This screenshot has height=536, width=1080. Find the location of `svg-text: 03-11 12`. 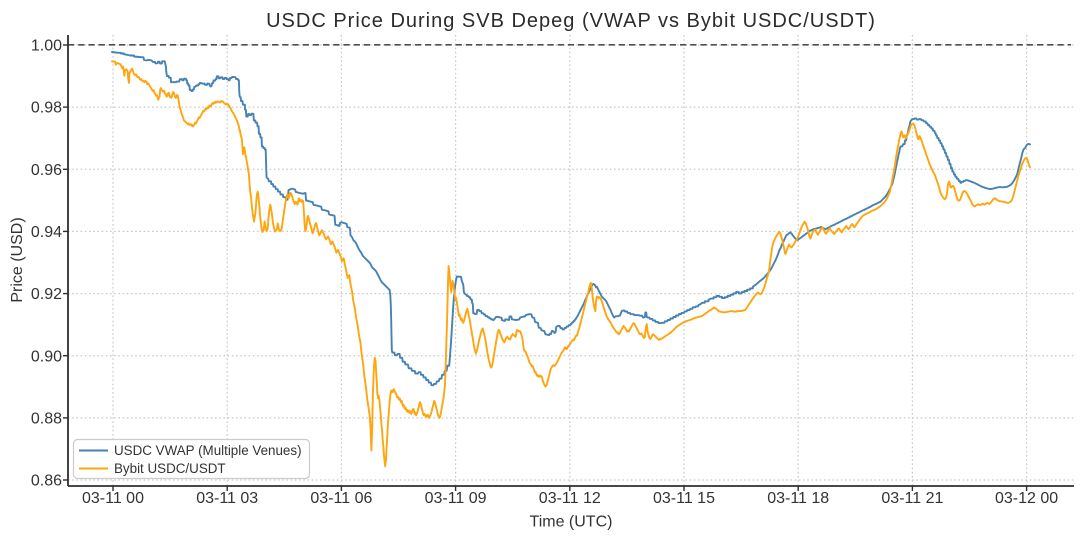

svg-text: 03-11 12 is located at coordinates (570, 498).